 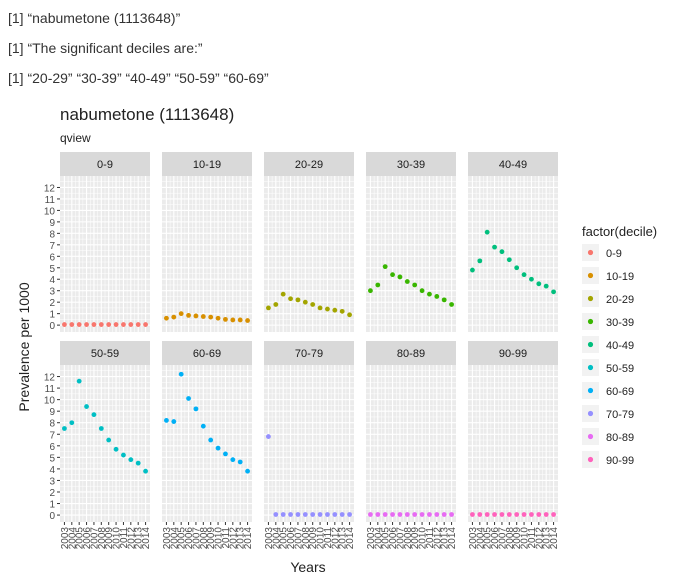 I want to click on y-tick-label: 8, so click(x=52, y=424).